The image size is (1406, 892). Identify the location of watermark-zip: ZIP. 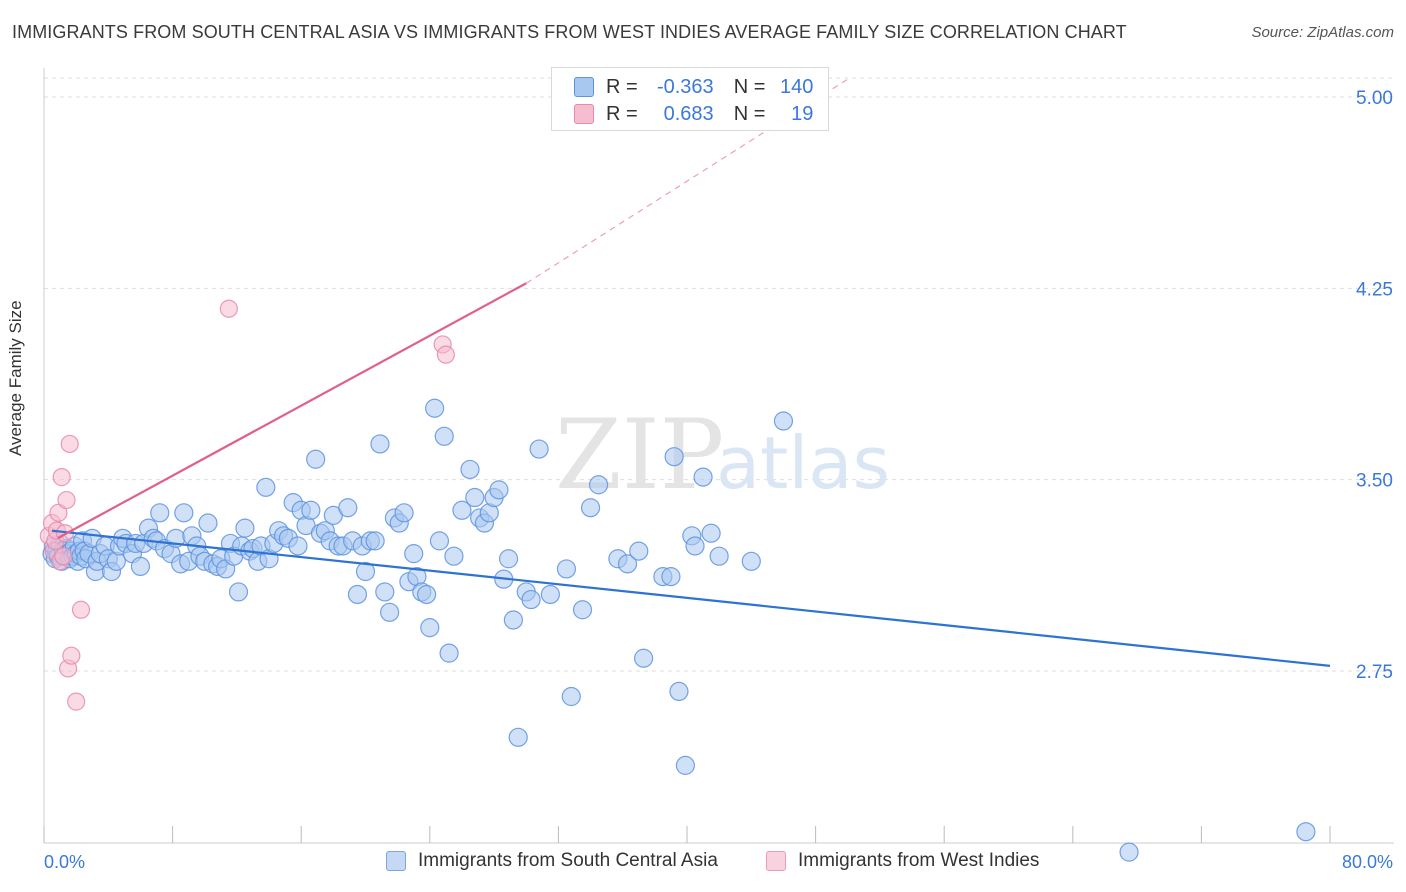
(639, 455).